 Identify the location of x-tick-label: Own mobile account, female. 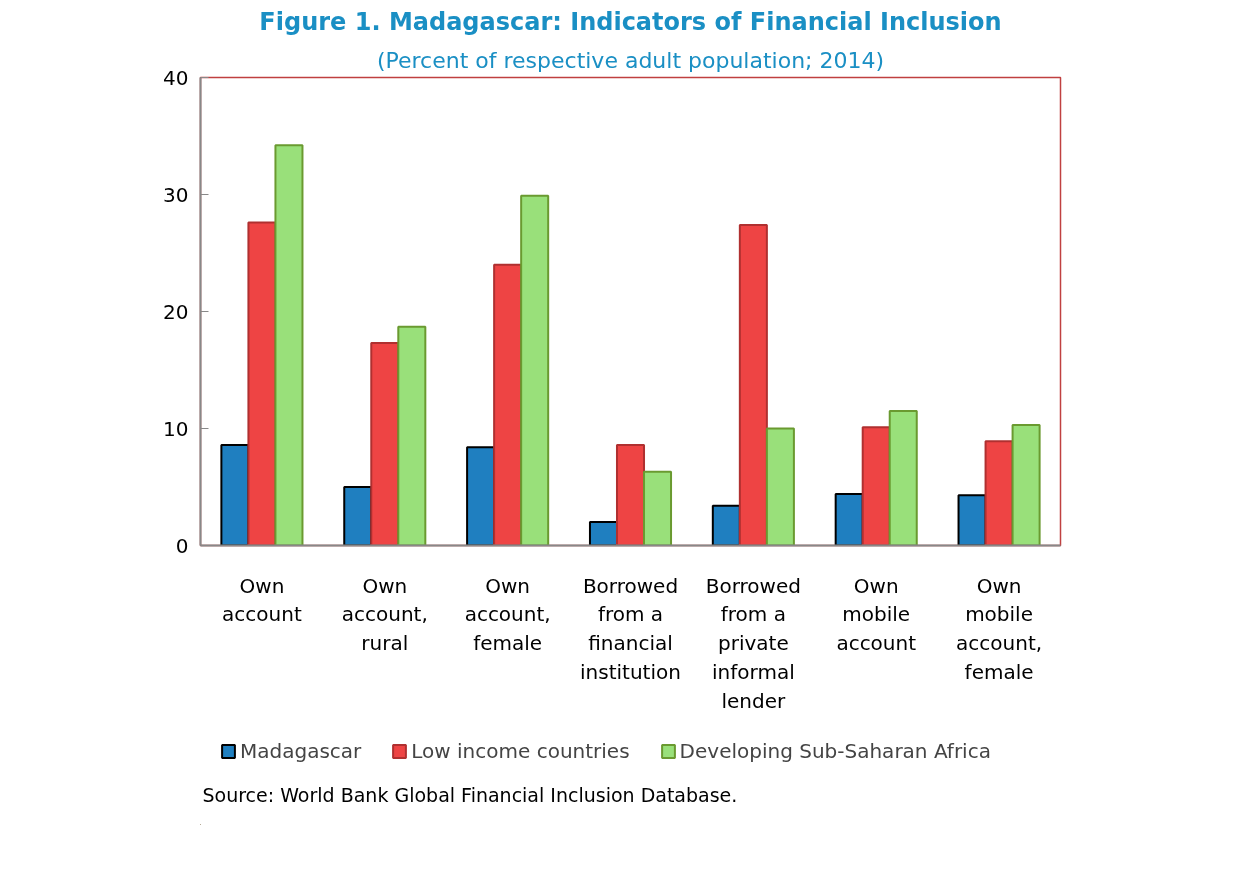
(999, 628).